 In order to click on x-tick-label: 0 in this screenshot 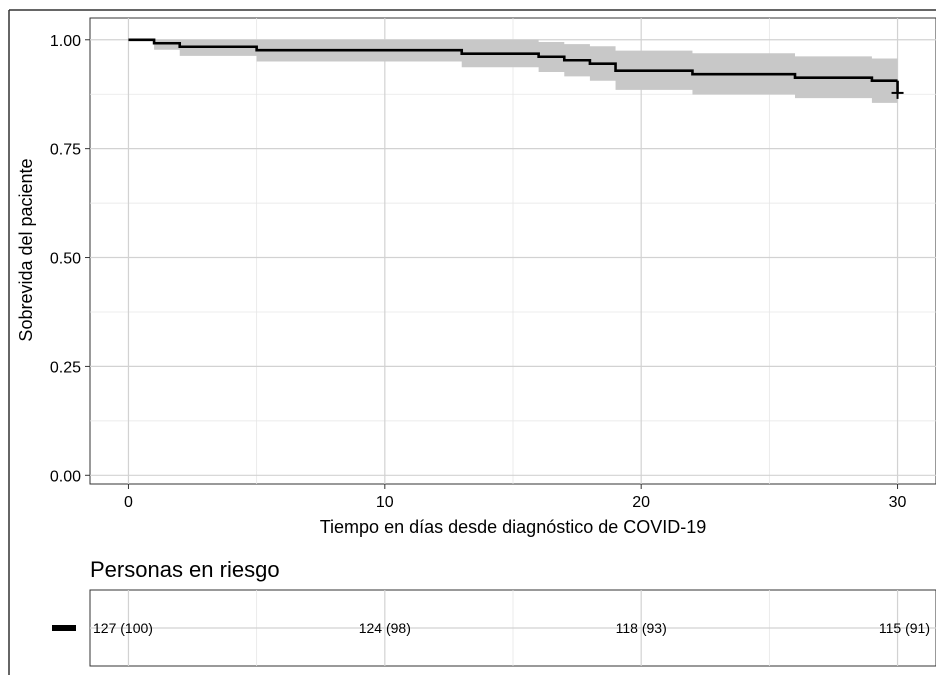, I will do `click(128, 502)`.